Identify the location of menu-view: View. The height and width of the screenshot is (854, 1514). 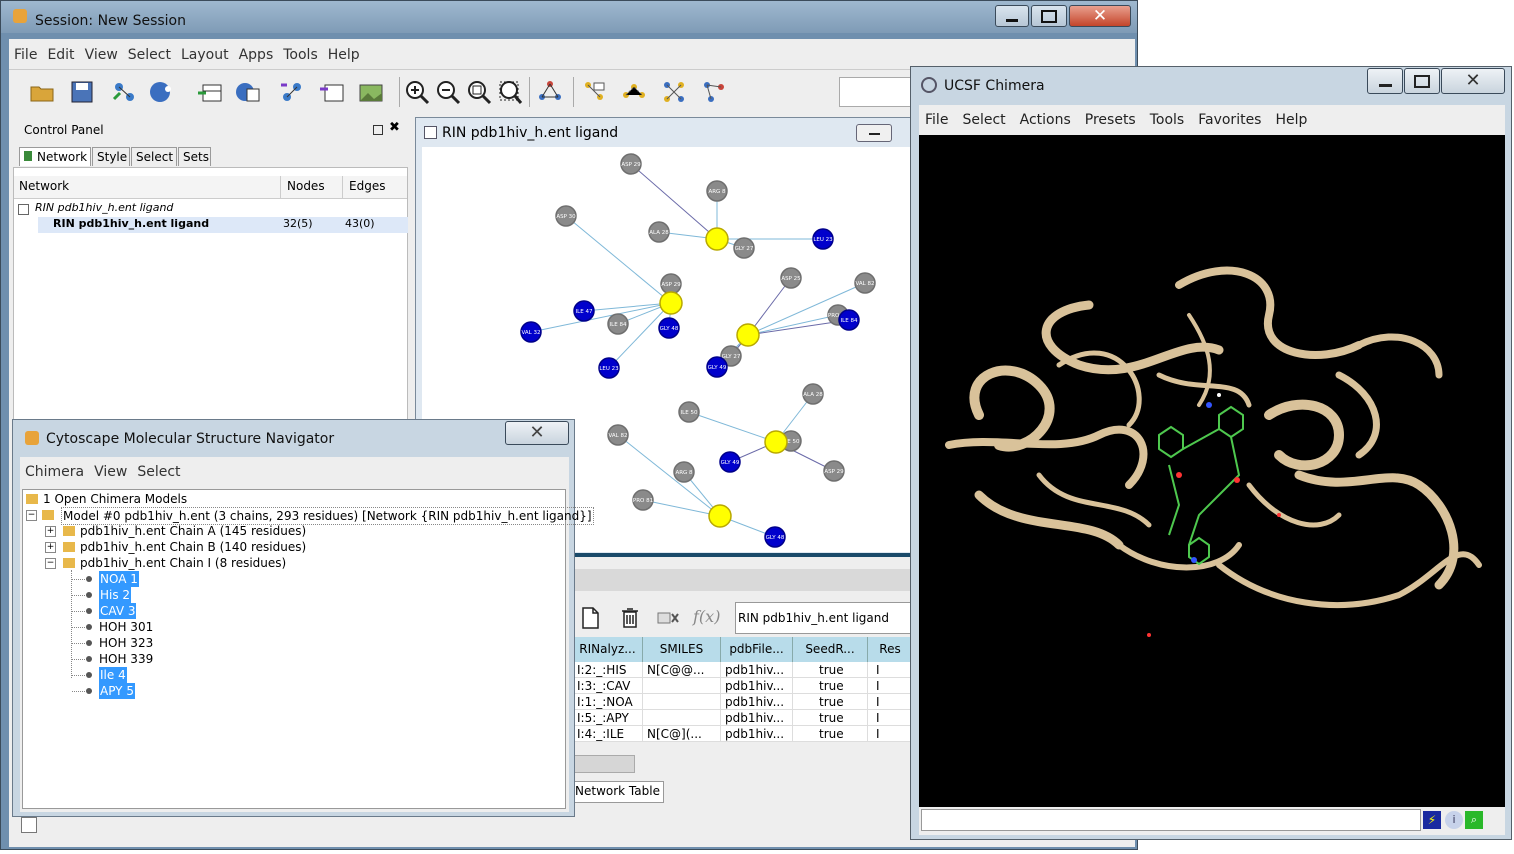
(101, 55).